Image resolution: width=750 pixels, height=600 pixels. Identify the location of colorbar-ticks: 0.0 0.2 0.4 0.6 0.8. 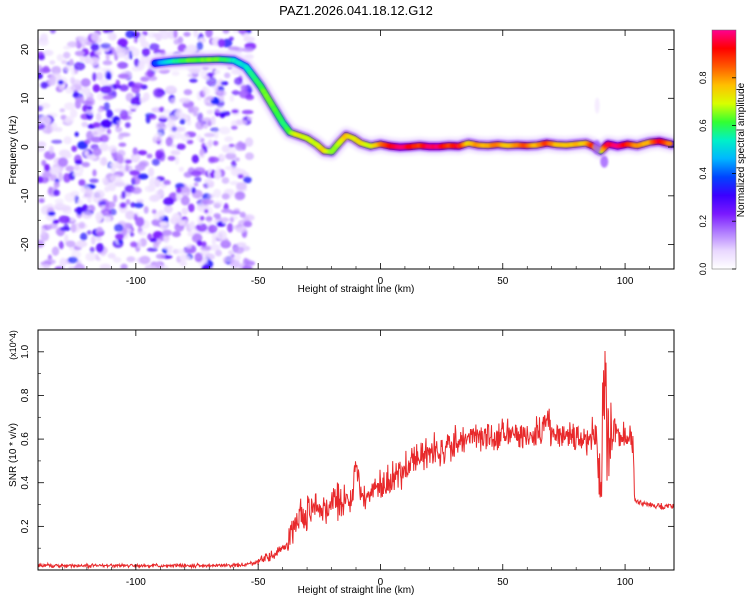
(717, 174).